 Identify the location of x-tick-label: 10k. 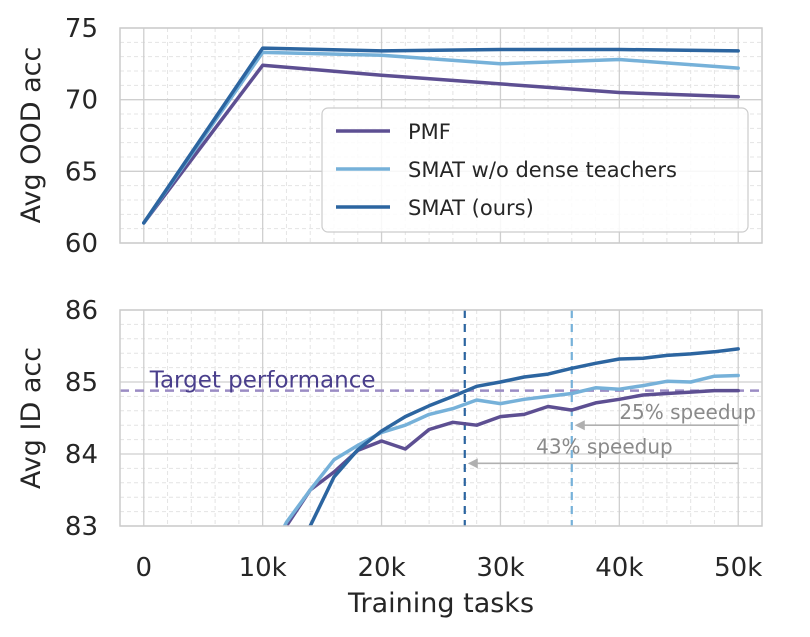
(263, 568).